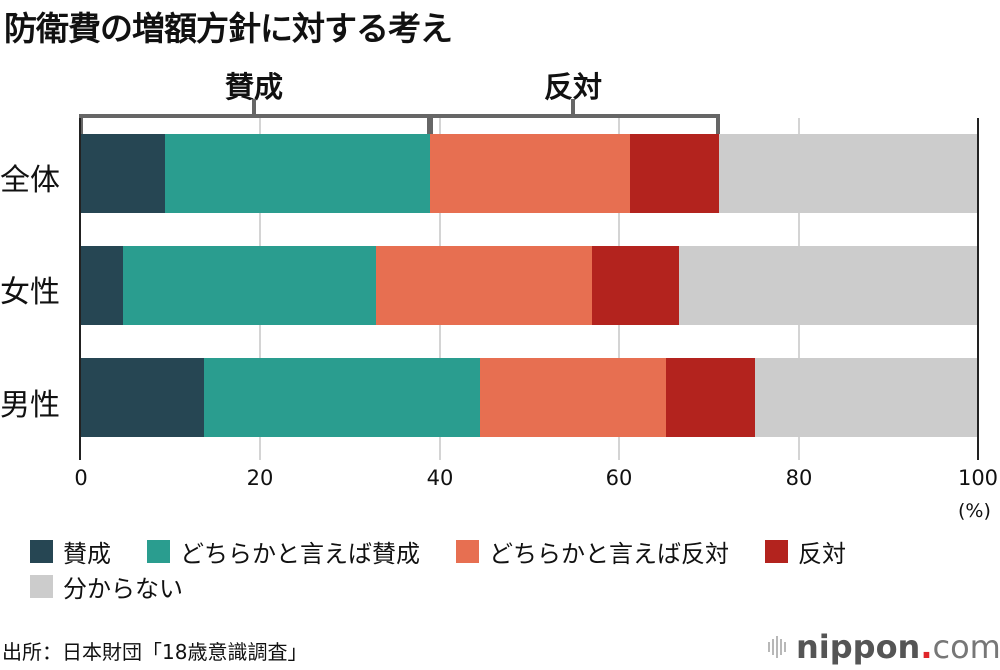 Image resolution: width=1000 pixels, height=670 pixels. What do you see at coordinates (81, 124) in the screenshot?
I see `bracket-support-left-edge` at bounding box center [81, 124].